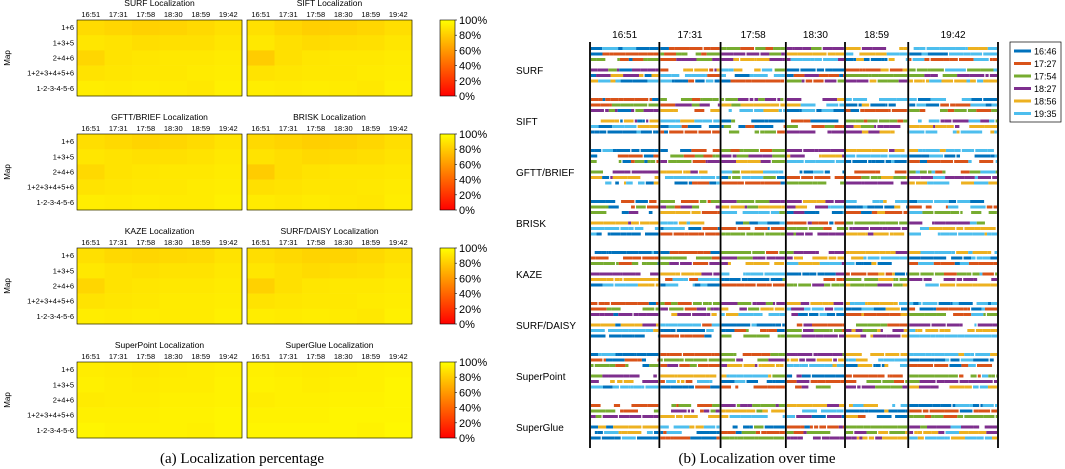 The image size is (1065, 469). Describe the element at coordinates (447, 400) in the screenshot. I see `colorbar` at that location.